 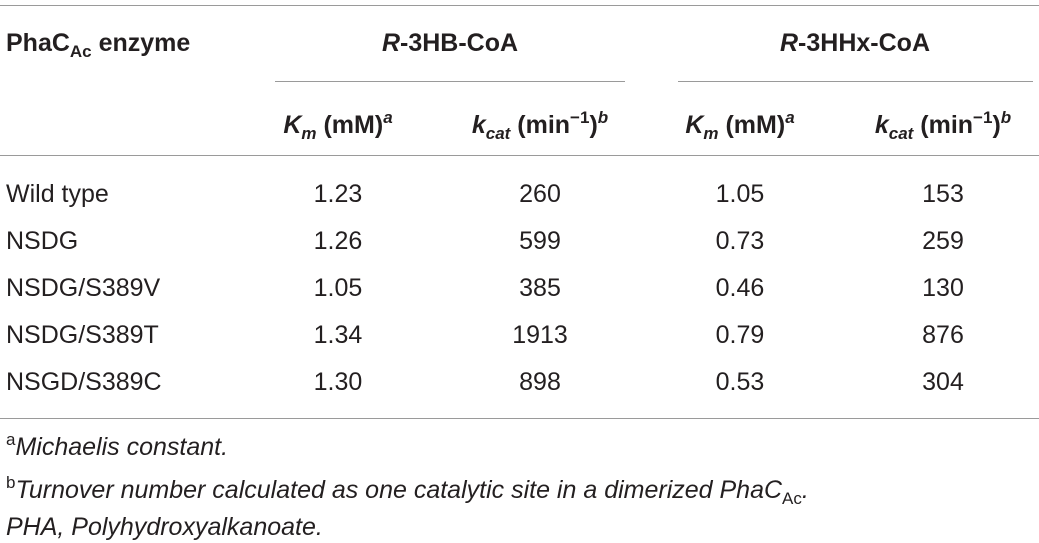 What do you see at coordinates (740, 241) in the screenshot?
I see `cell-value: 0.73` at bounding box center [740, 241].